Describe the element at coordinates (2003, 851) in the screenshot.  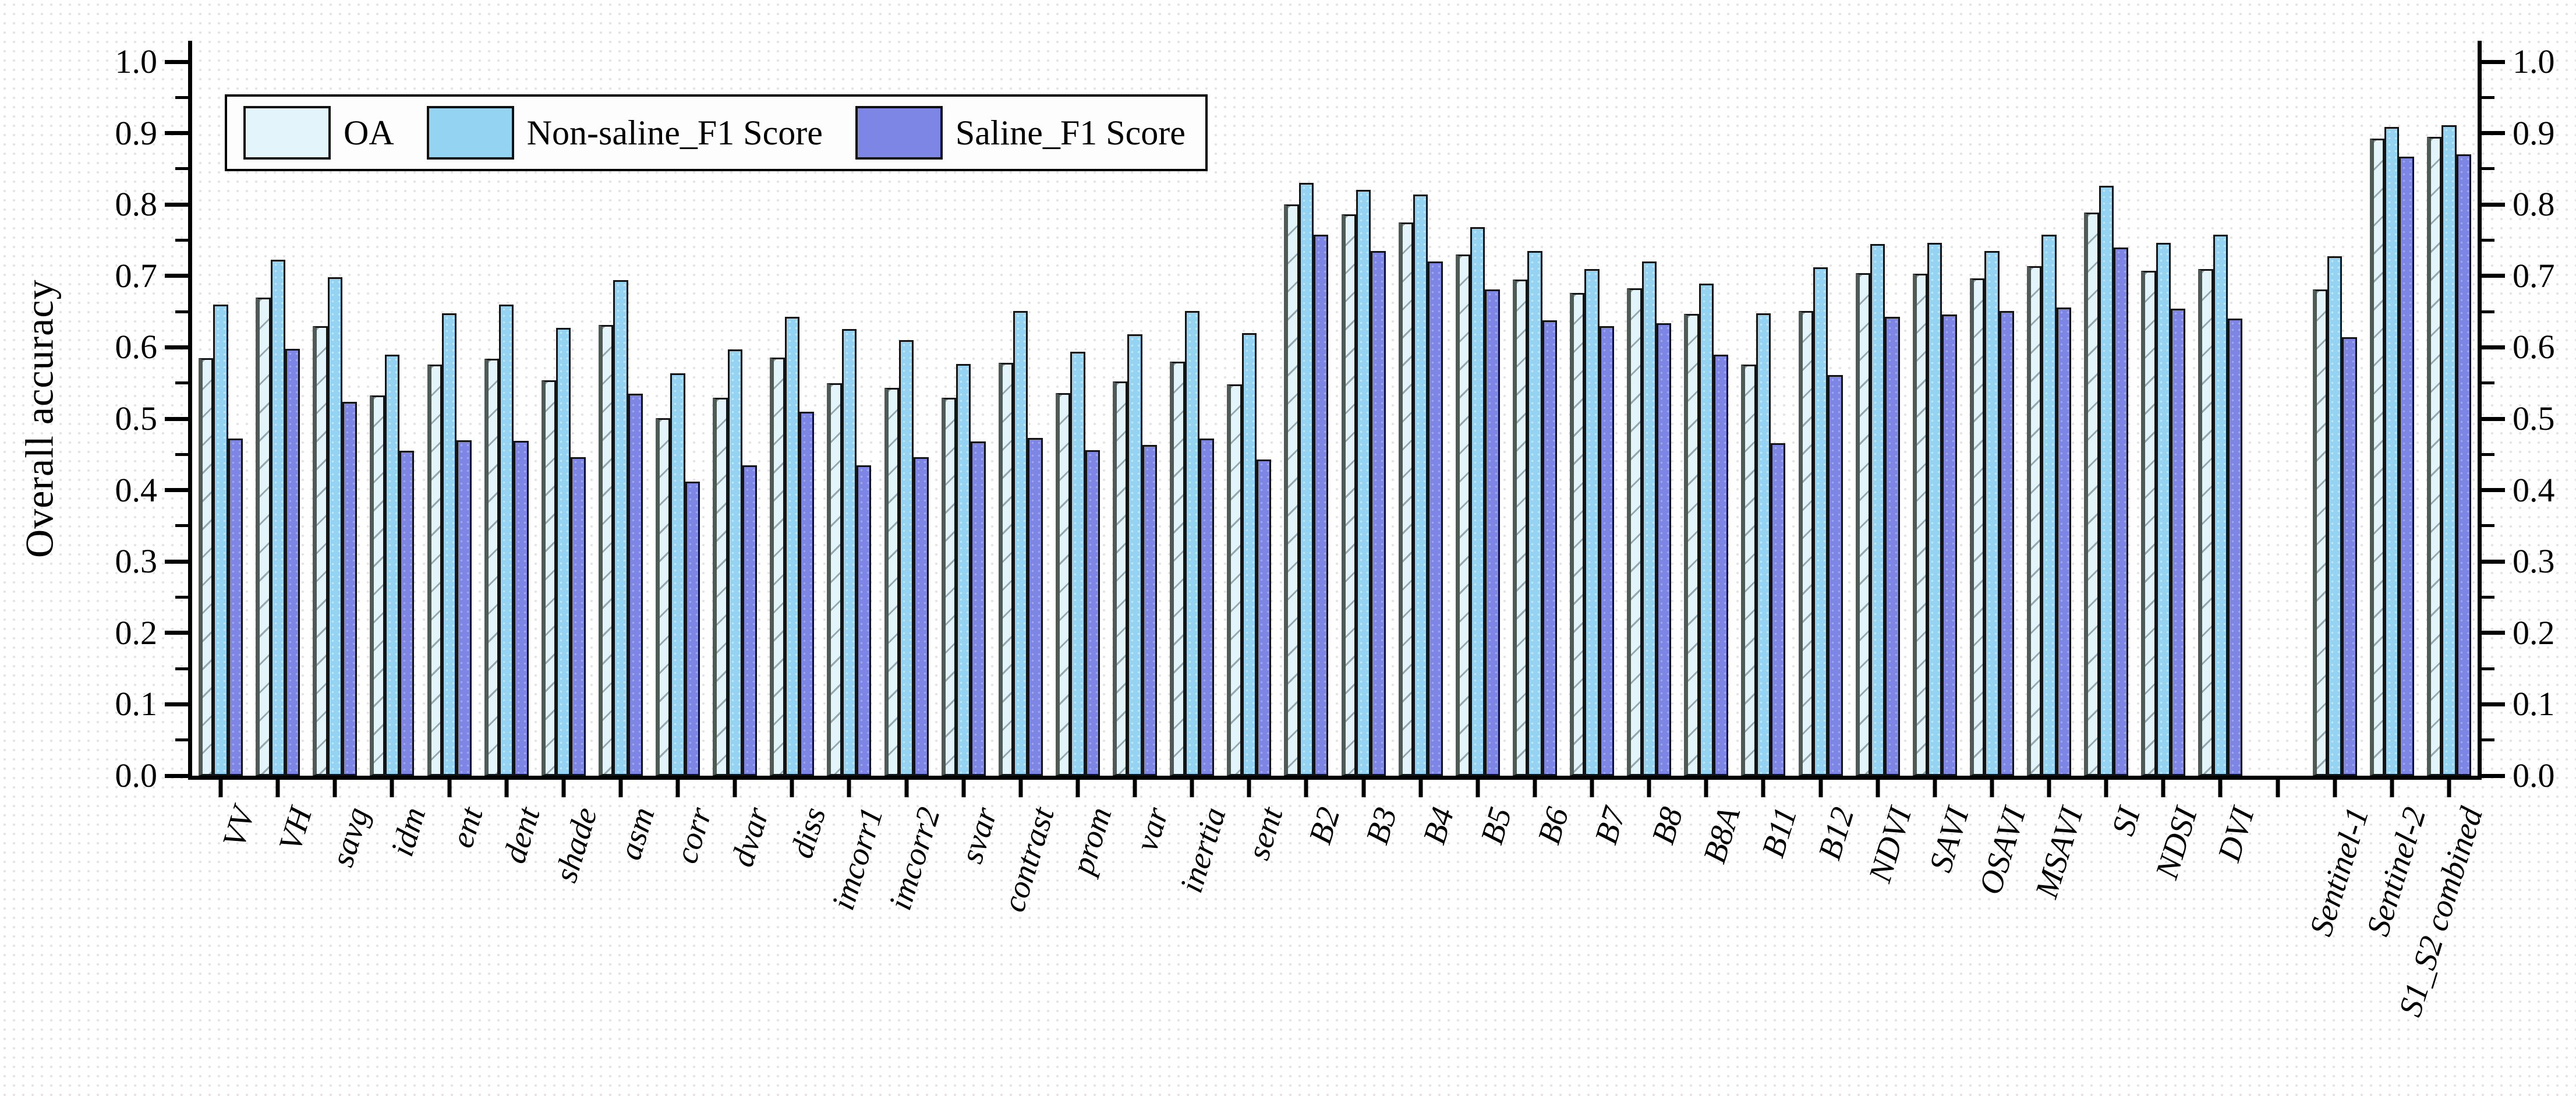
I see `x-axis-label-OSAVI: OSAVI` at that location.